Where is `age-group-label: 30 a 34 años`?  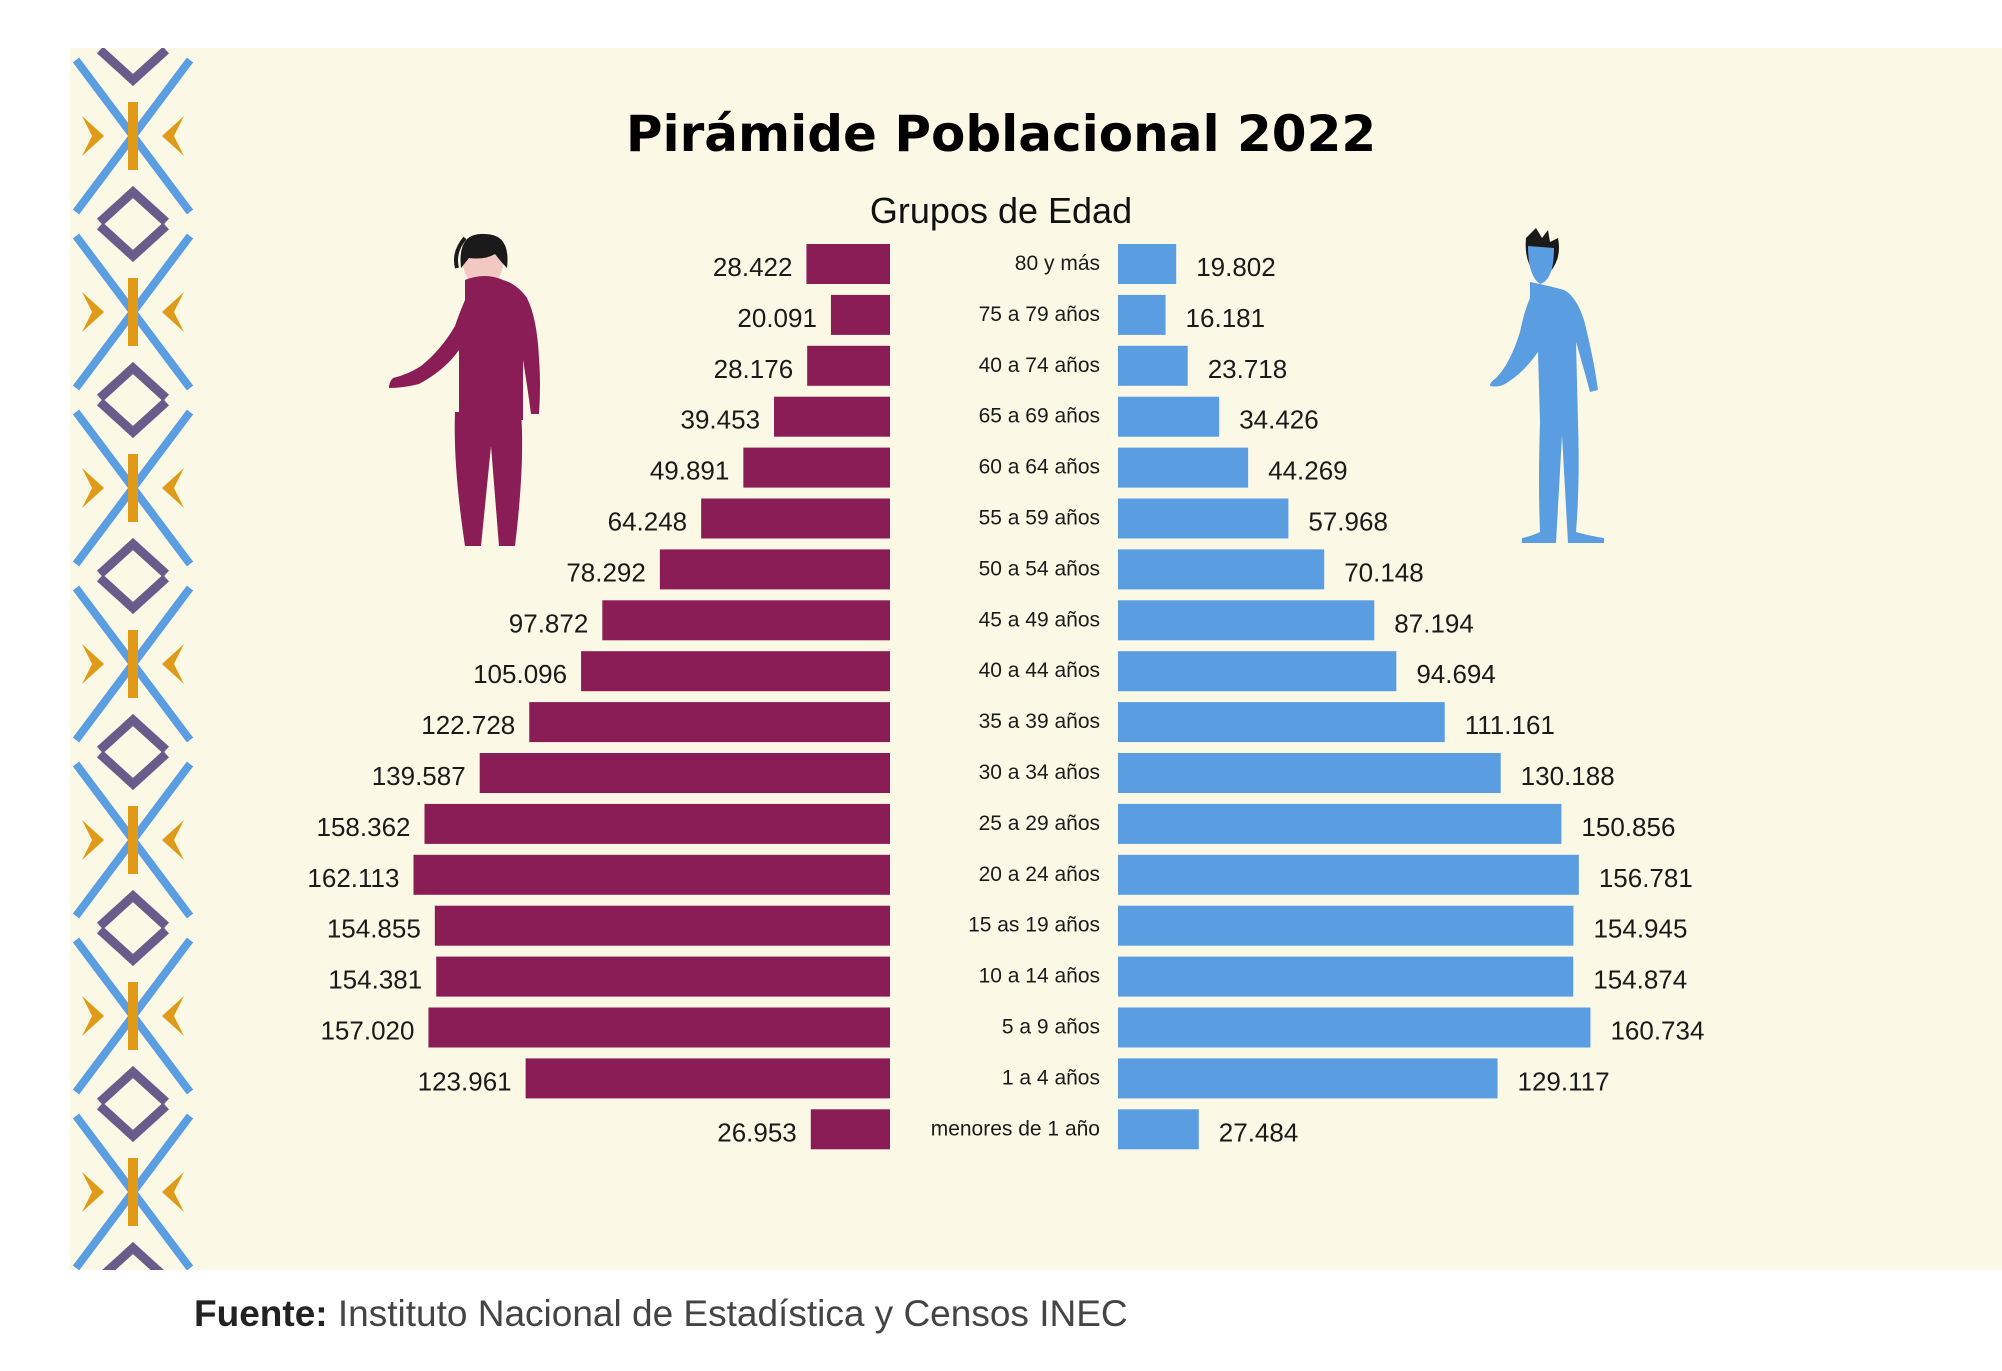
age-group-label: 30 a 34 años is located at coordinates (1039, 772).